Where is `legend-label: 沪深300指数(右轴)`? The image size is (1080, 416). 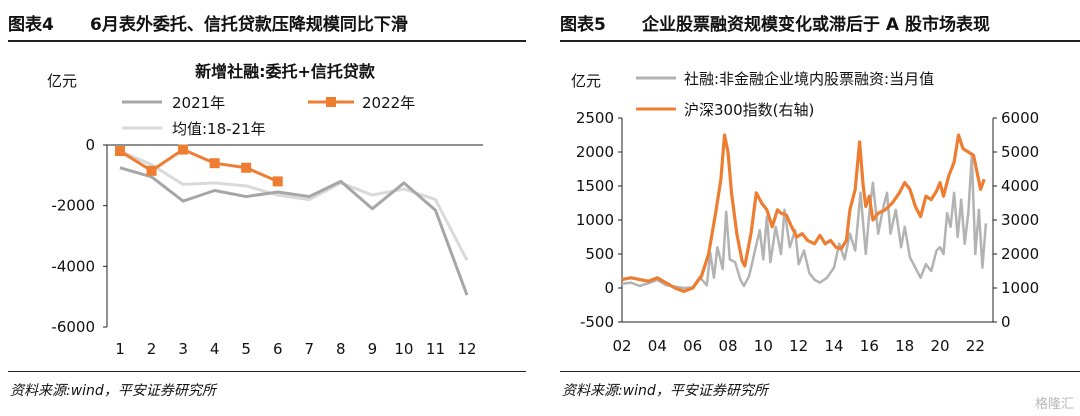 legend-label: 沪深300指数(右轴) is located at coordinates (749, 110).